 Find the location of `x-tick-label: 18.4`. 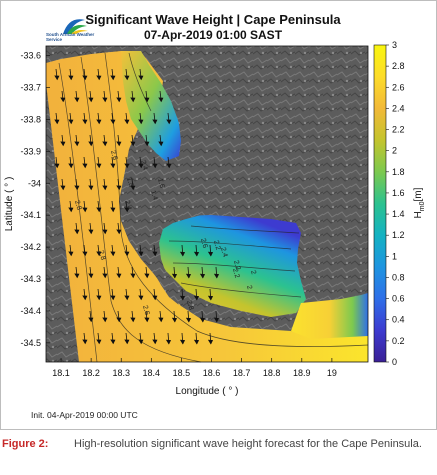

x-tick-label: 18.4 is located at coordinates (152, 373).